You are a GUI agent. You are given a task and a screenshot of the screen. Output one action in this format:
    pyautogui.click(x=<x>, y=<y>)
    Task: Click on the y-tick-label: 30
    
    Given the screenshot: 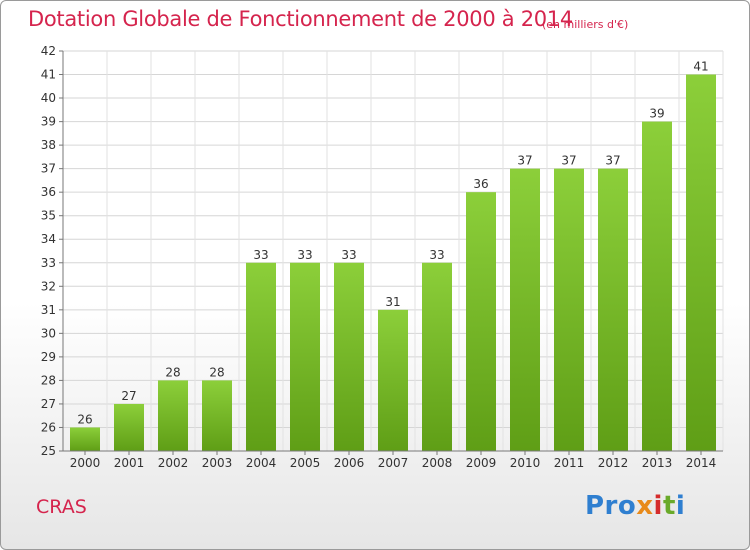 What is the action you would take?
    pyautogui.click(x=48, y=333)
    